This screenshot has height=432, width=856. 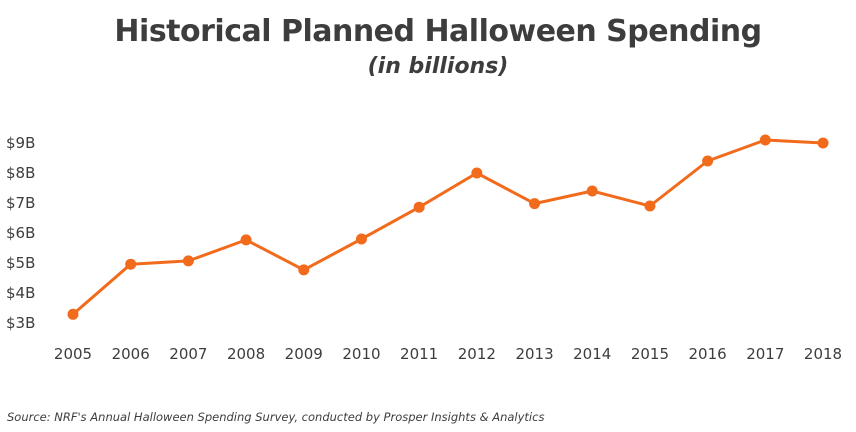 I want to click on y-tick-label: $8B, so click(x=20, y=173).